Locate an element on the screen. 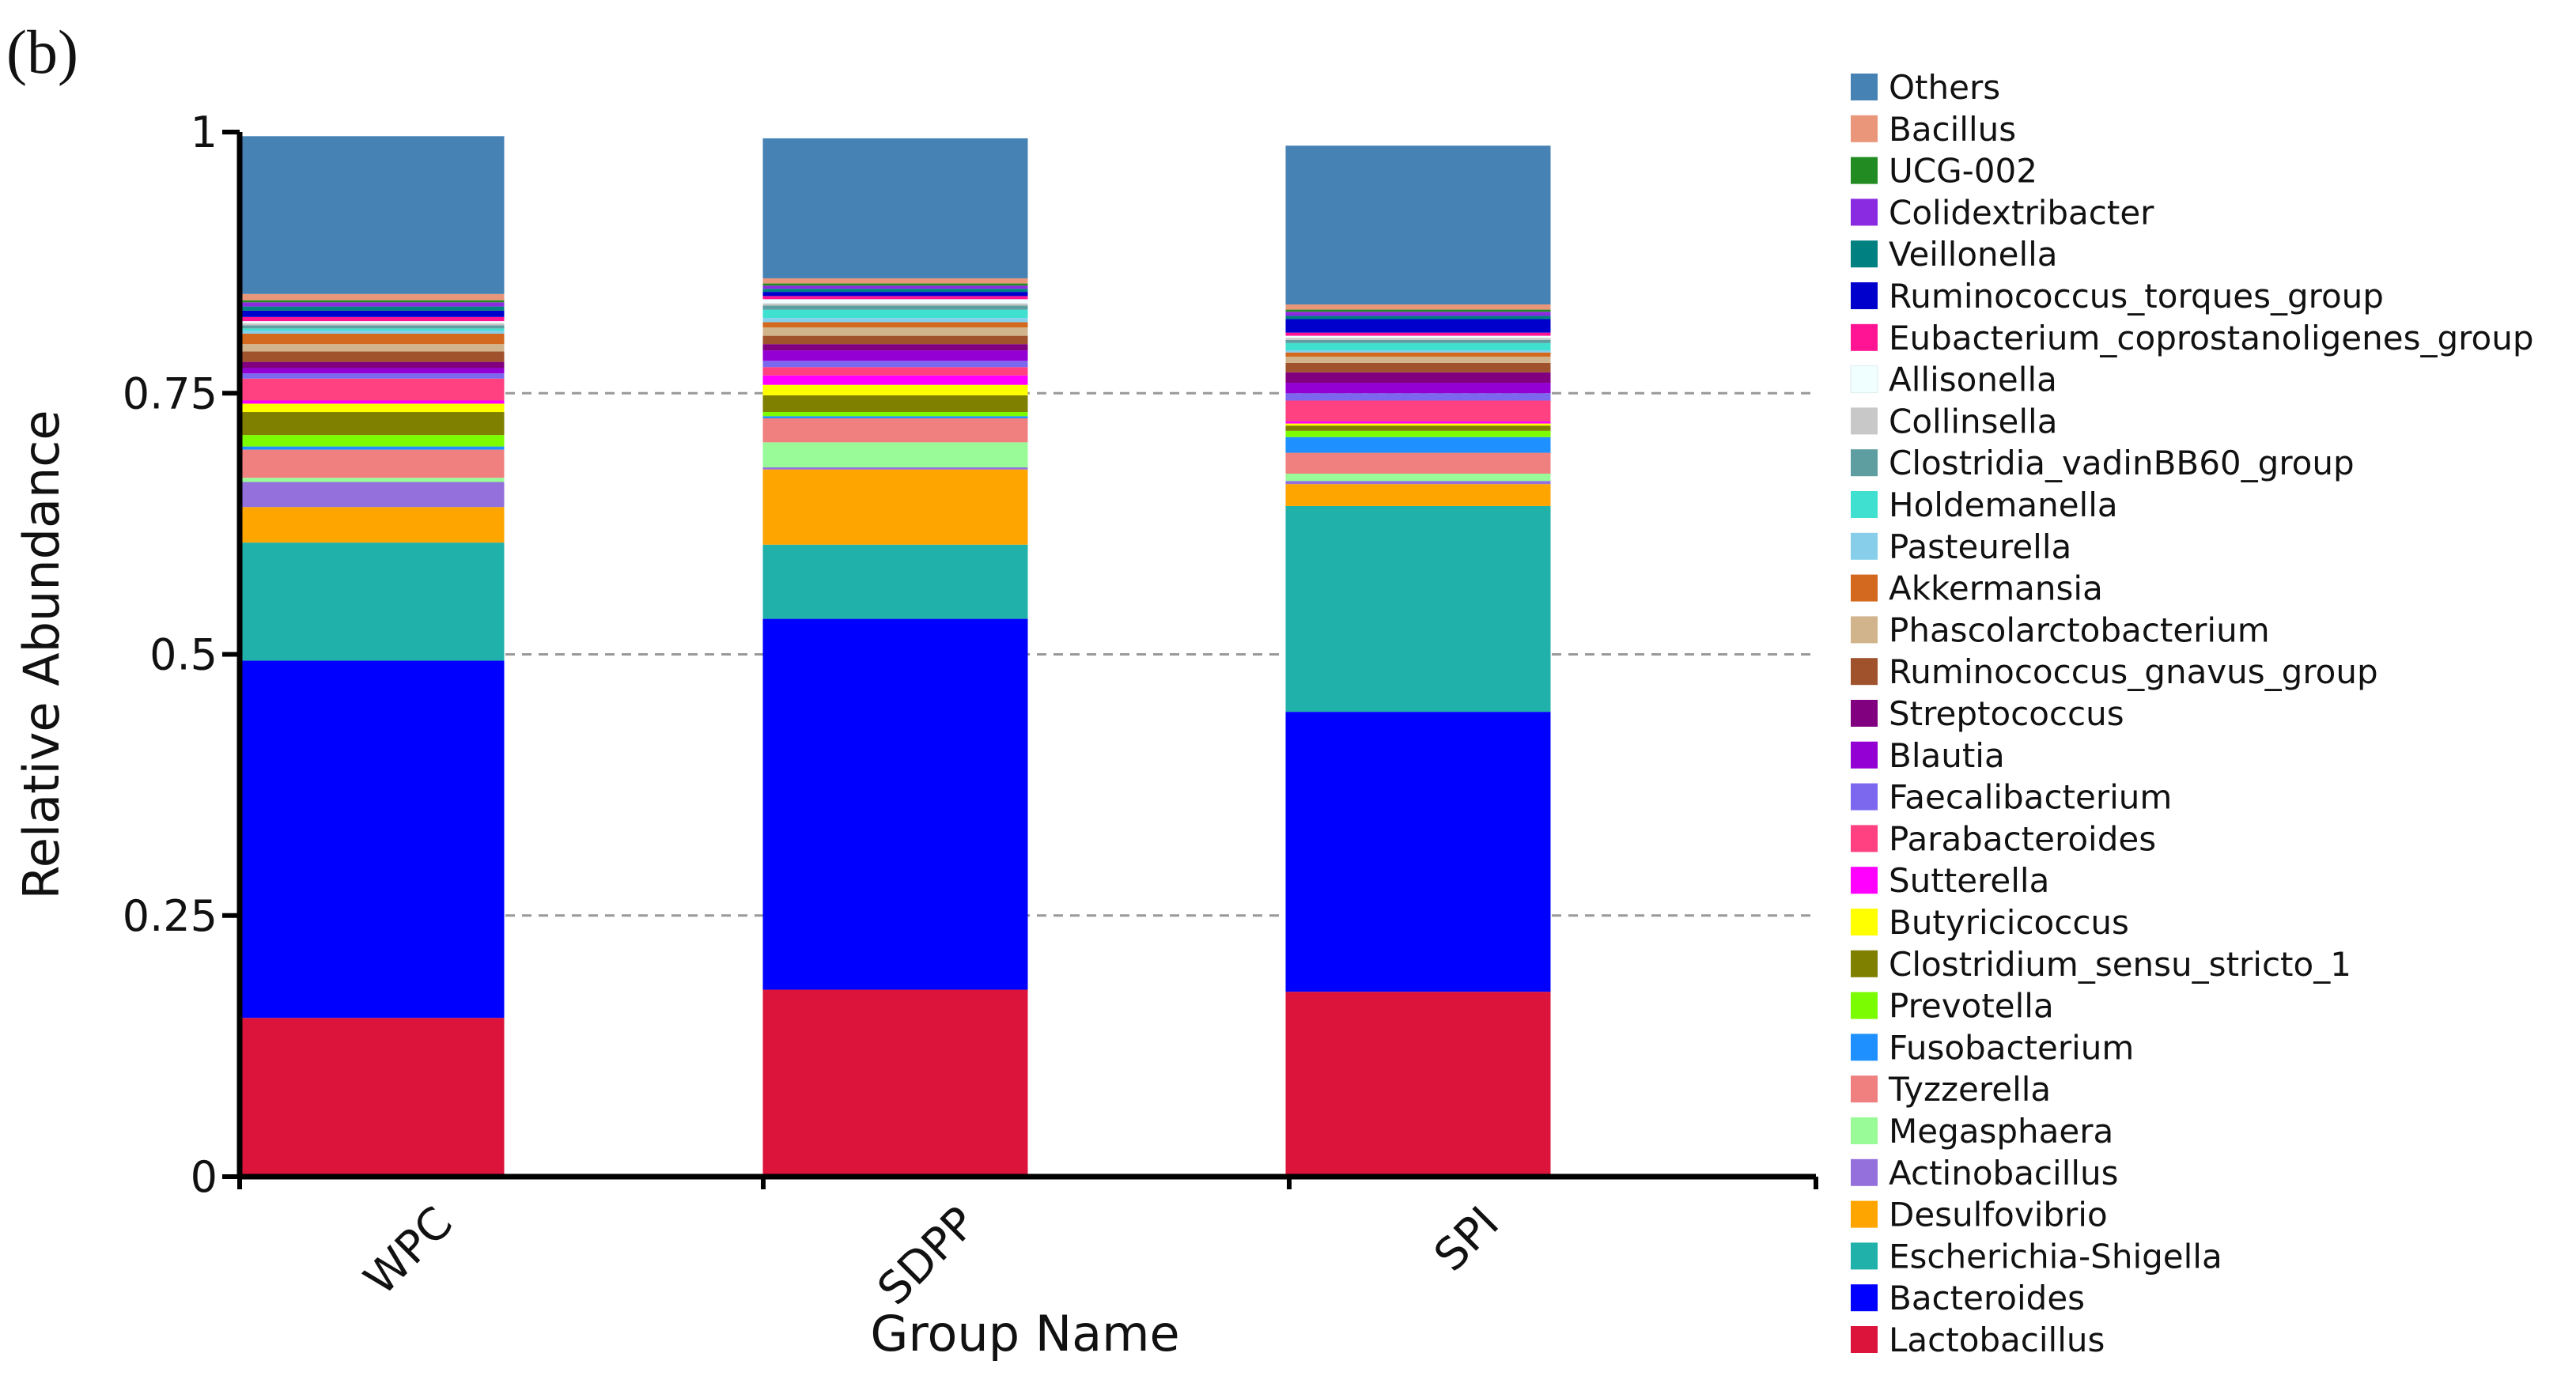 This screenshot has width=2576, height=1387. legend-label: Akkermansia is located at coordinates (1996, 589).